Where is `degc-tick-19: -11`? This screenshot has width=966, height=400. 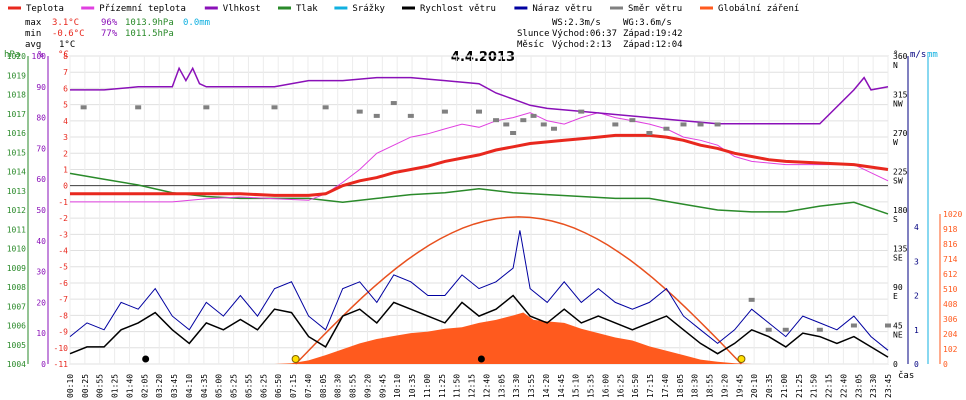
degc-tick-19: -11 is located at coordinates (61, 364).